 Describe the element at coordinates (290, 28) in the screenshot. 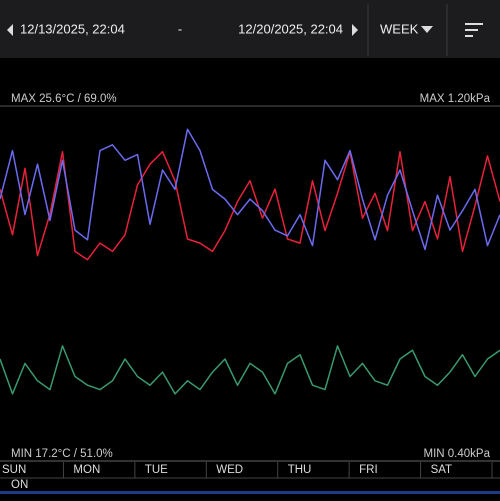

I see `end-date: 12/20/2025, 22:04` at that location.